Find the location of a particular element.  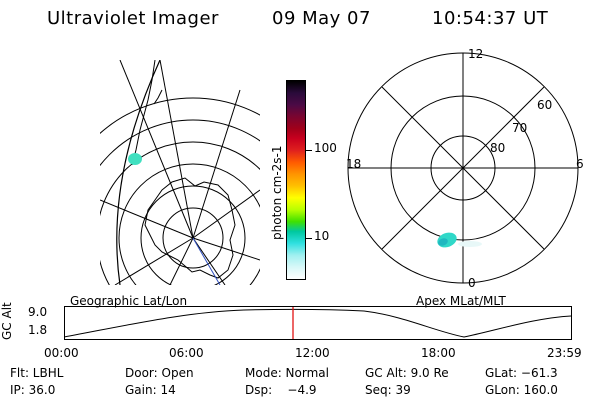

mlt-label-left: 18 is located at coordinates (354, 164).